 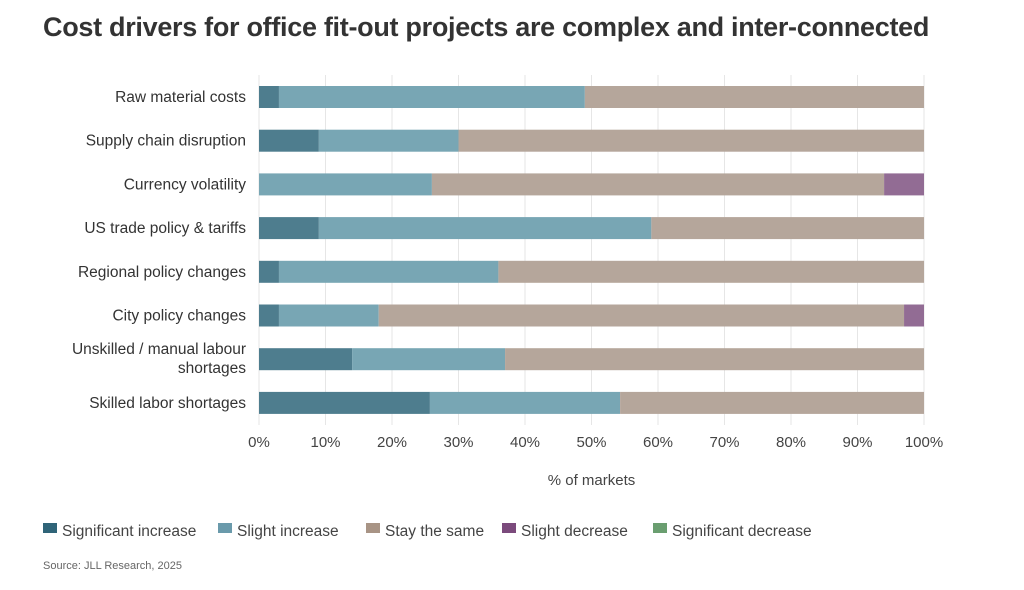 What do you see at coordinates (212, 368) in the screenshot?
I see `category-label-cont: shortages` at bounding box center [212, 368].